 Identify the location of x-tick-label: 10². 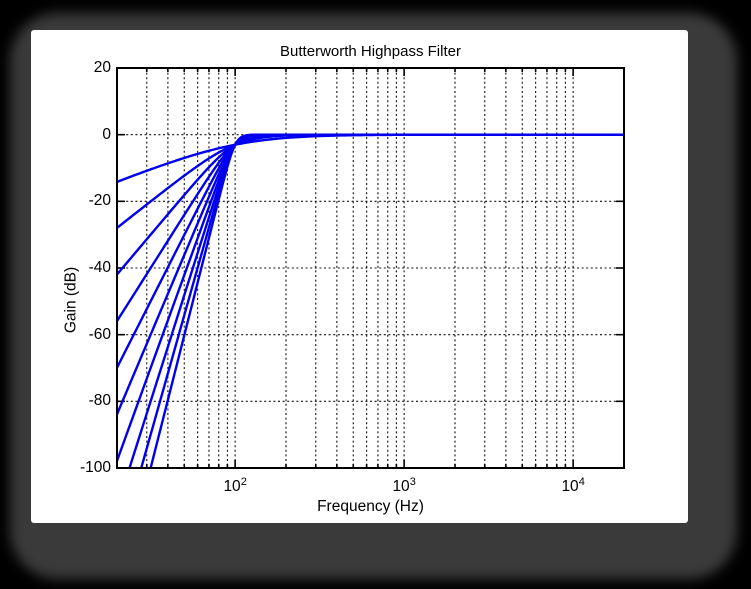
(235, 486).